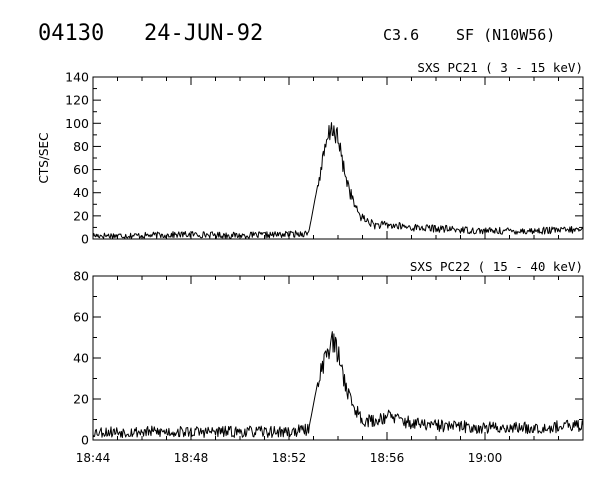 The image size is (600, 484). Describe the element at coordinates (81, 399) in the screenshot. I see `panel-2-y-tick-label: 20` at that location.